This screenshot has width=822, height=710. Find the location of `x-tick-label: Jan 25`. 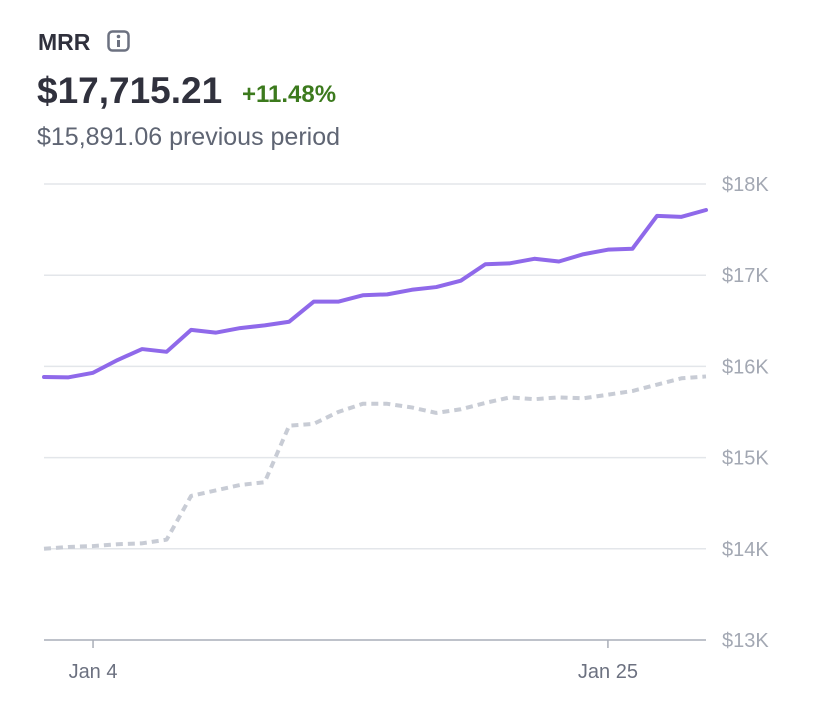

x-tick-label: Jan 25 is located at coordinates (608, 672).